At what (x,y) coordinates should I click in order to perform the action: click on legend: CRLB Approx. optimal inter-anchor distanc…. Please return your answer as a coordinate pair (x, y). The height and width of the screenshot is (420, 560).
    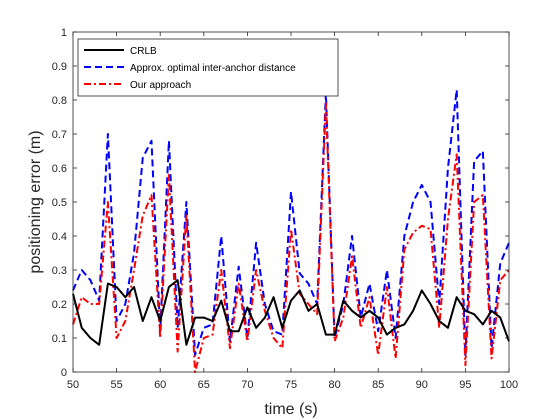
    Looking at the image, I should click on (208, 67).